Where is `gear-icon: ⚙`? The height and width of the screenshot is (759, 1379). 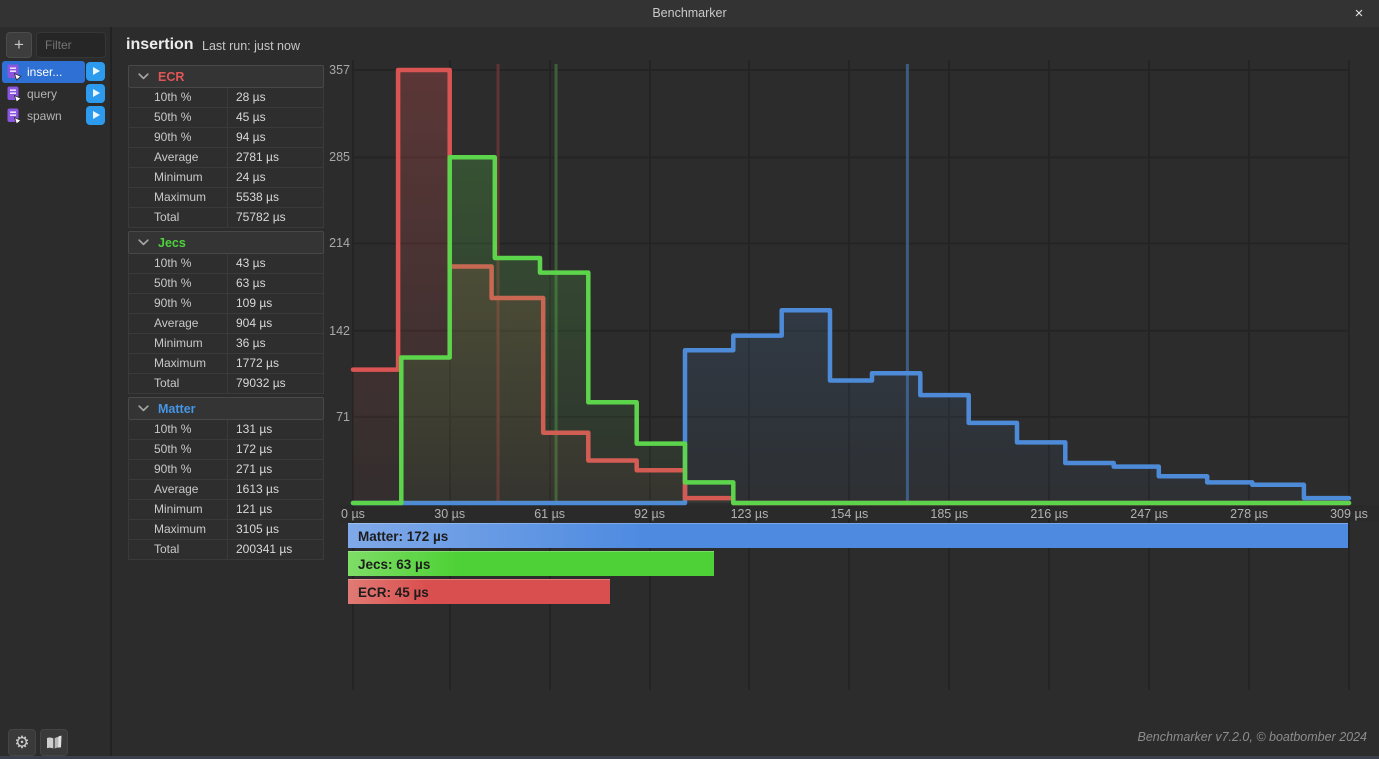 gear-icon: ⚙ is located at coordinates (22, 742).